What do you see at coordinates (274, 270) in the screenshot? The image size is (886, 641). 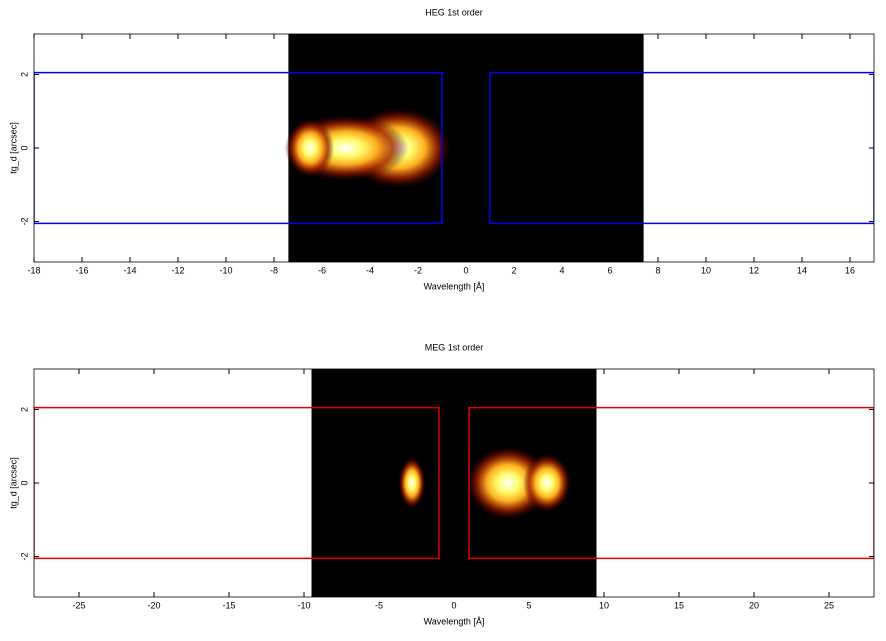 I see `x-tick-label: -8` at bounding box center [274, 270].